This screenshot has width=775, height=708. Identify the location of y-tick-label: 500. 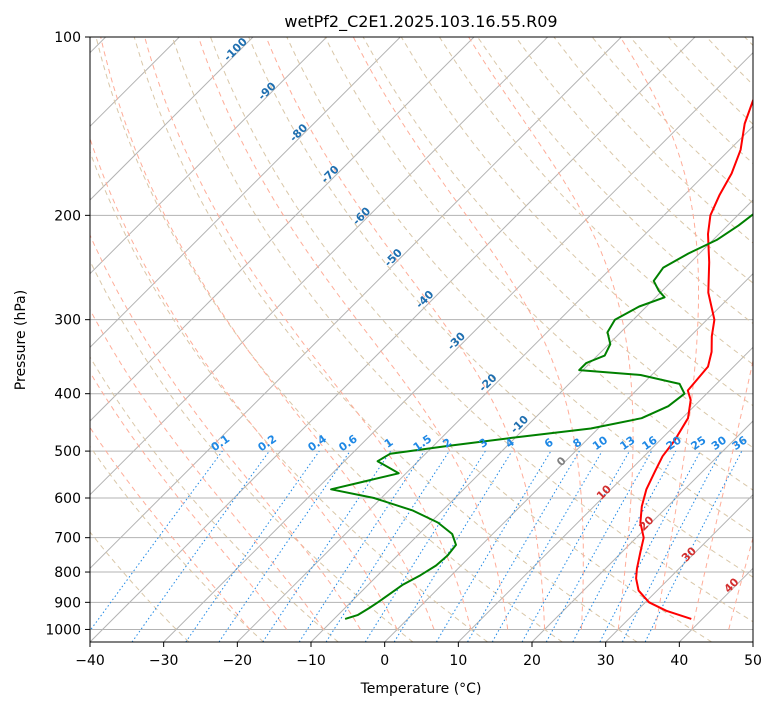
(67, 452).